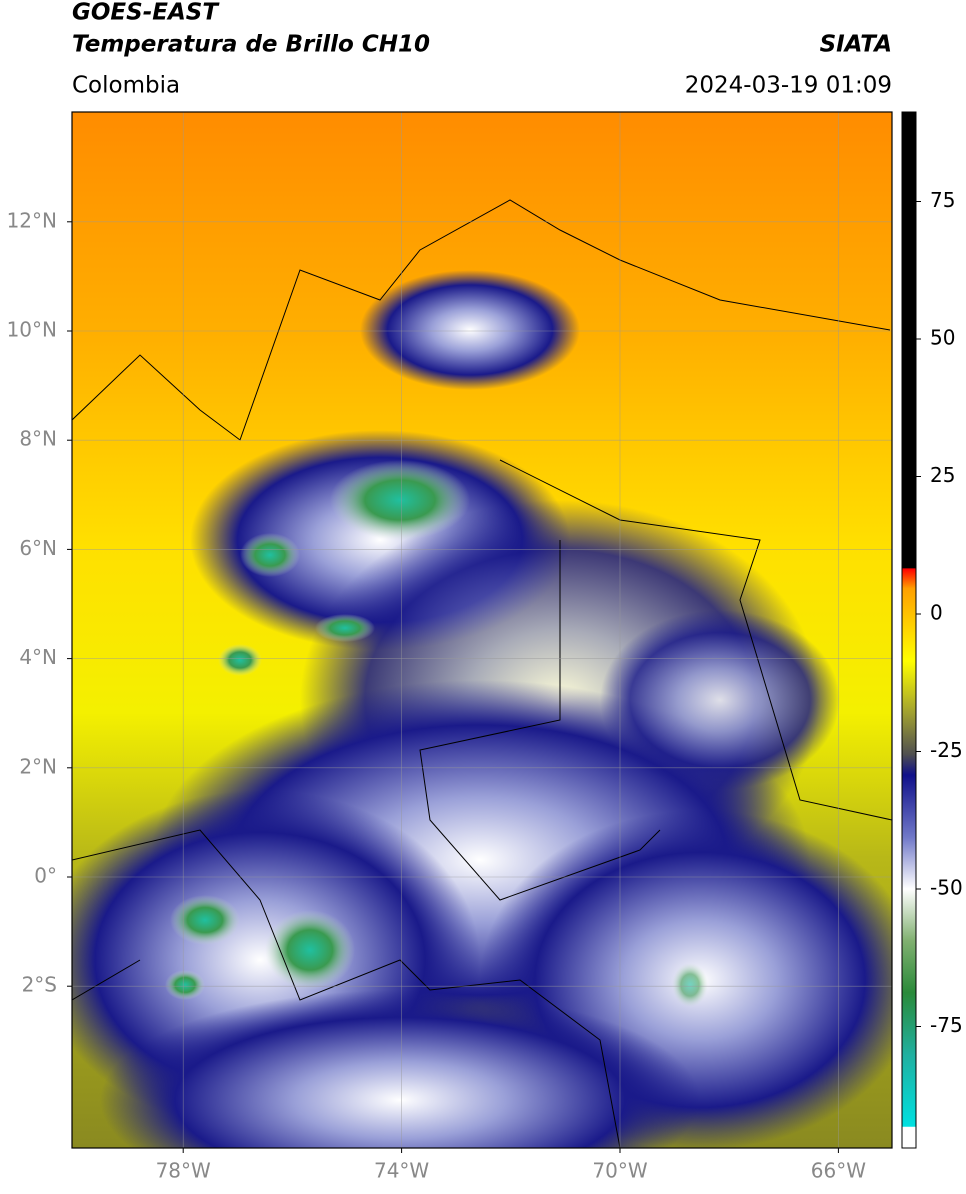 The height and width of the screenshot is (1194, 966). I want to click on lat-tick-label: 10°N, so click(32, 330).